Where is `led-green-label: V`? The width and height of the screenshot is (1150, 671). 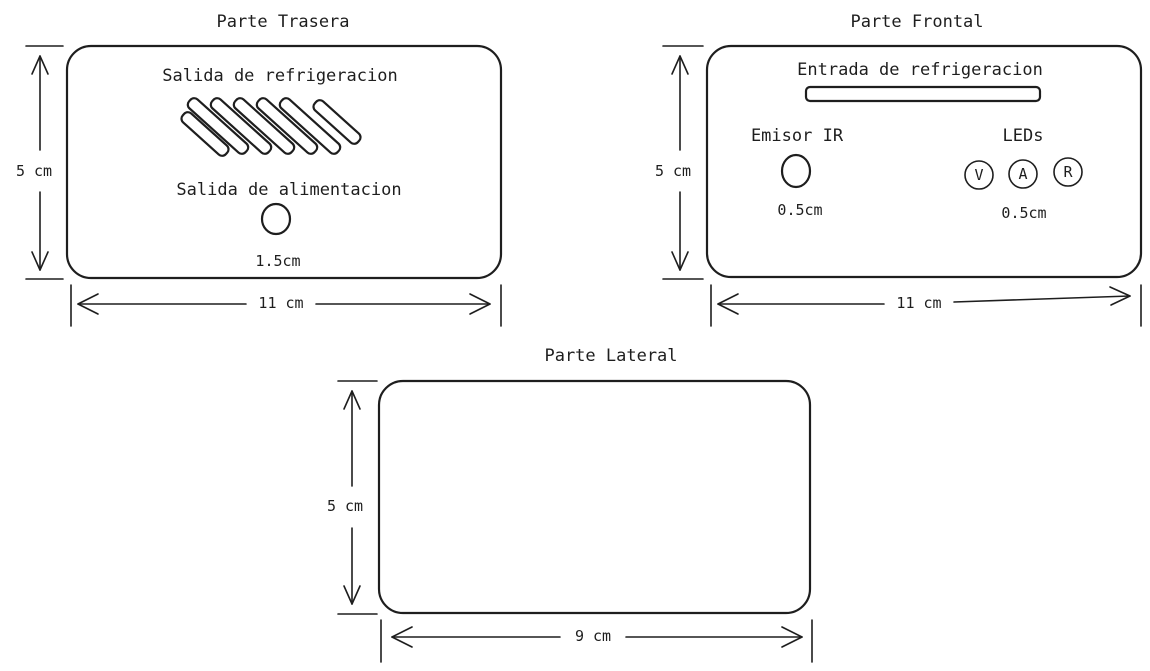
led-green-label: V is located at coordinates (978, 175).